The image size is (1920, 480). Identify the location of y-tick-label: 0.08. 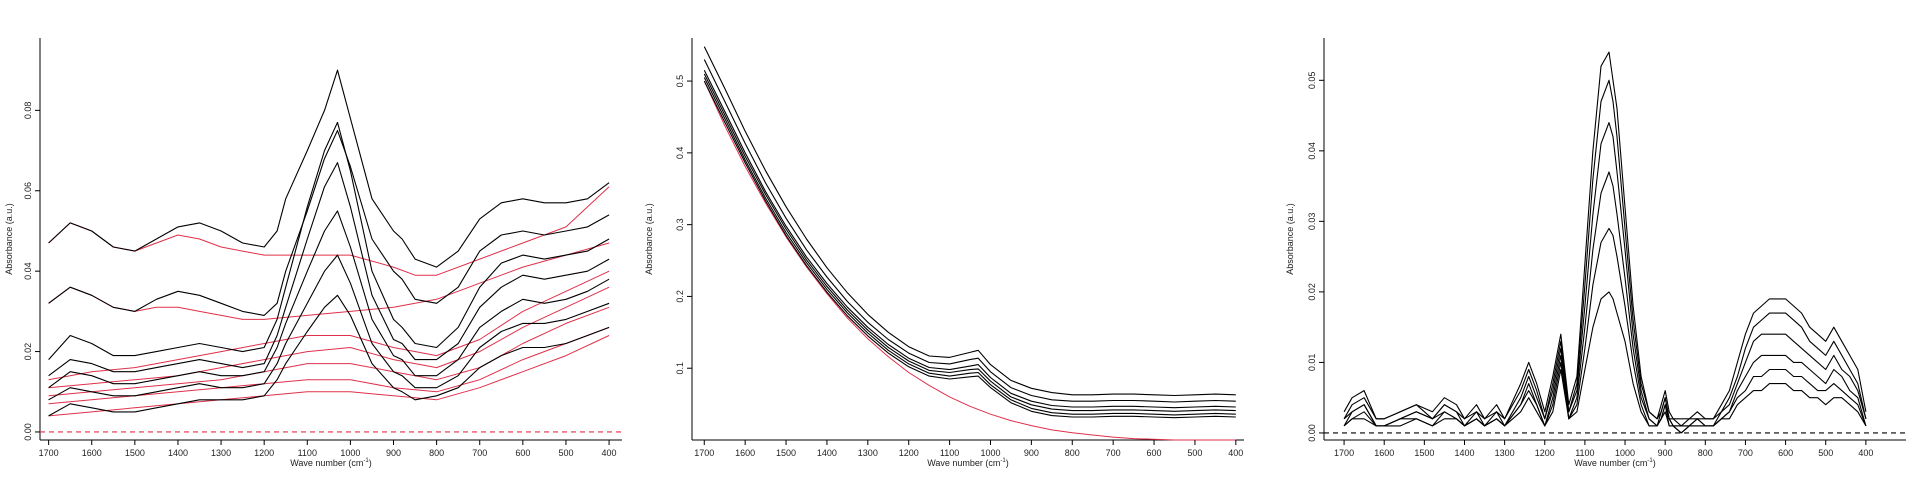
(28, 111).